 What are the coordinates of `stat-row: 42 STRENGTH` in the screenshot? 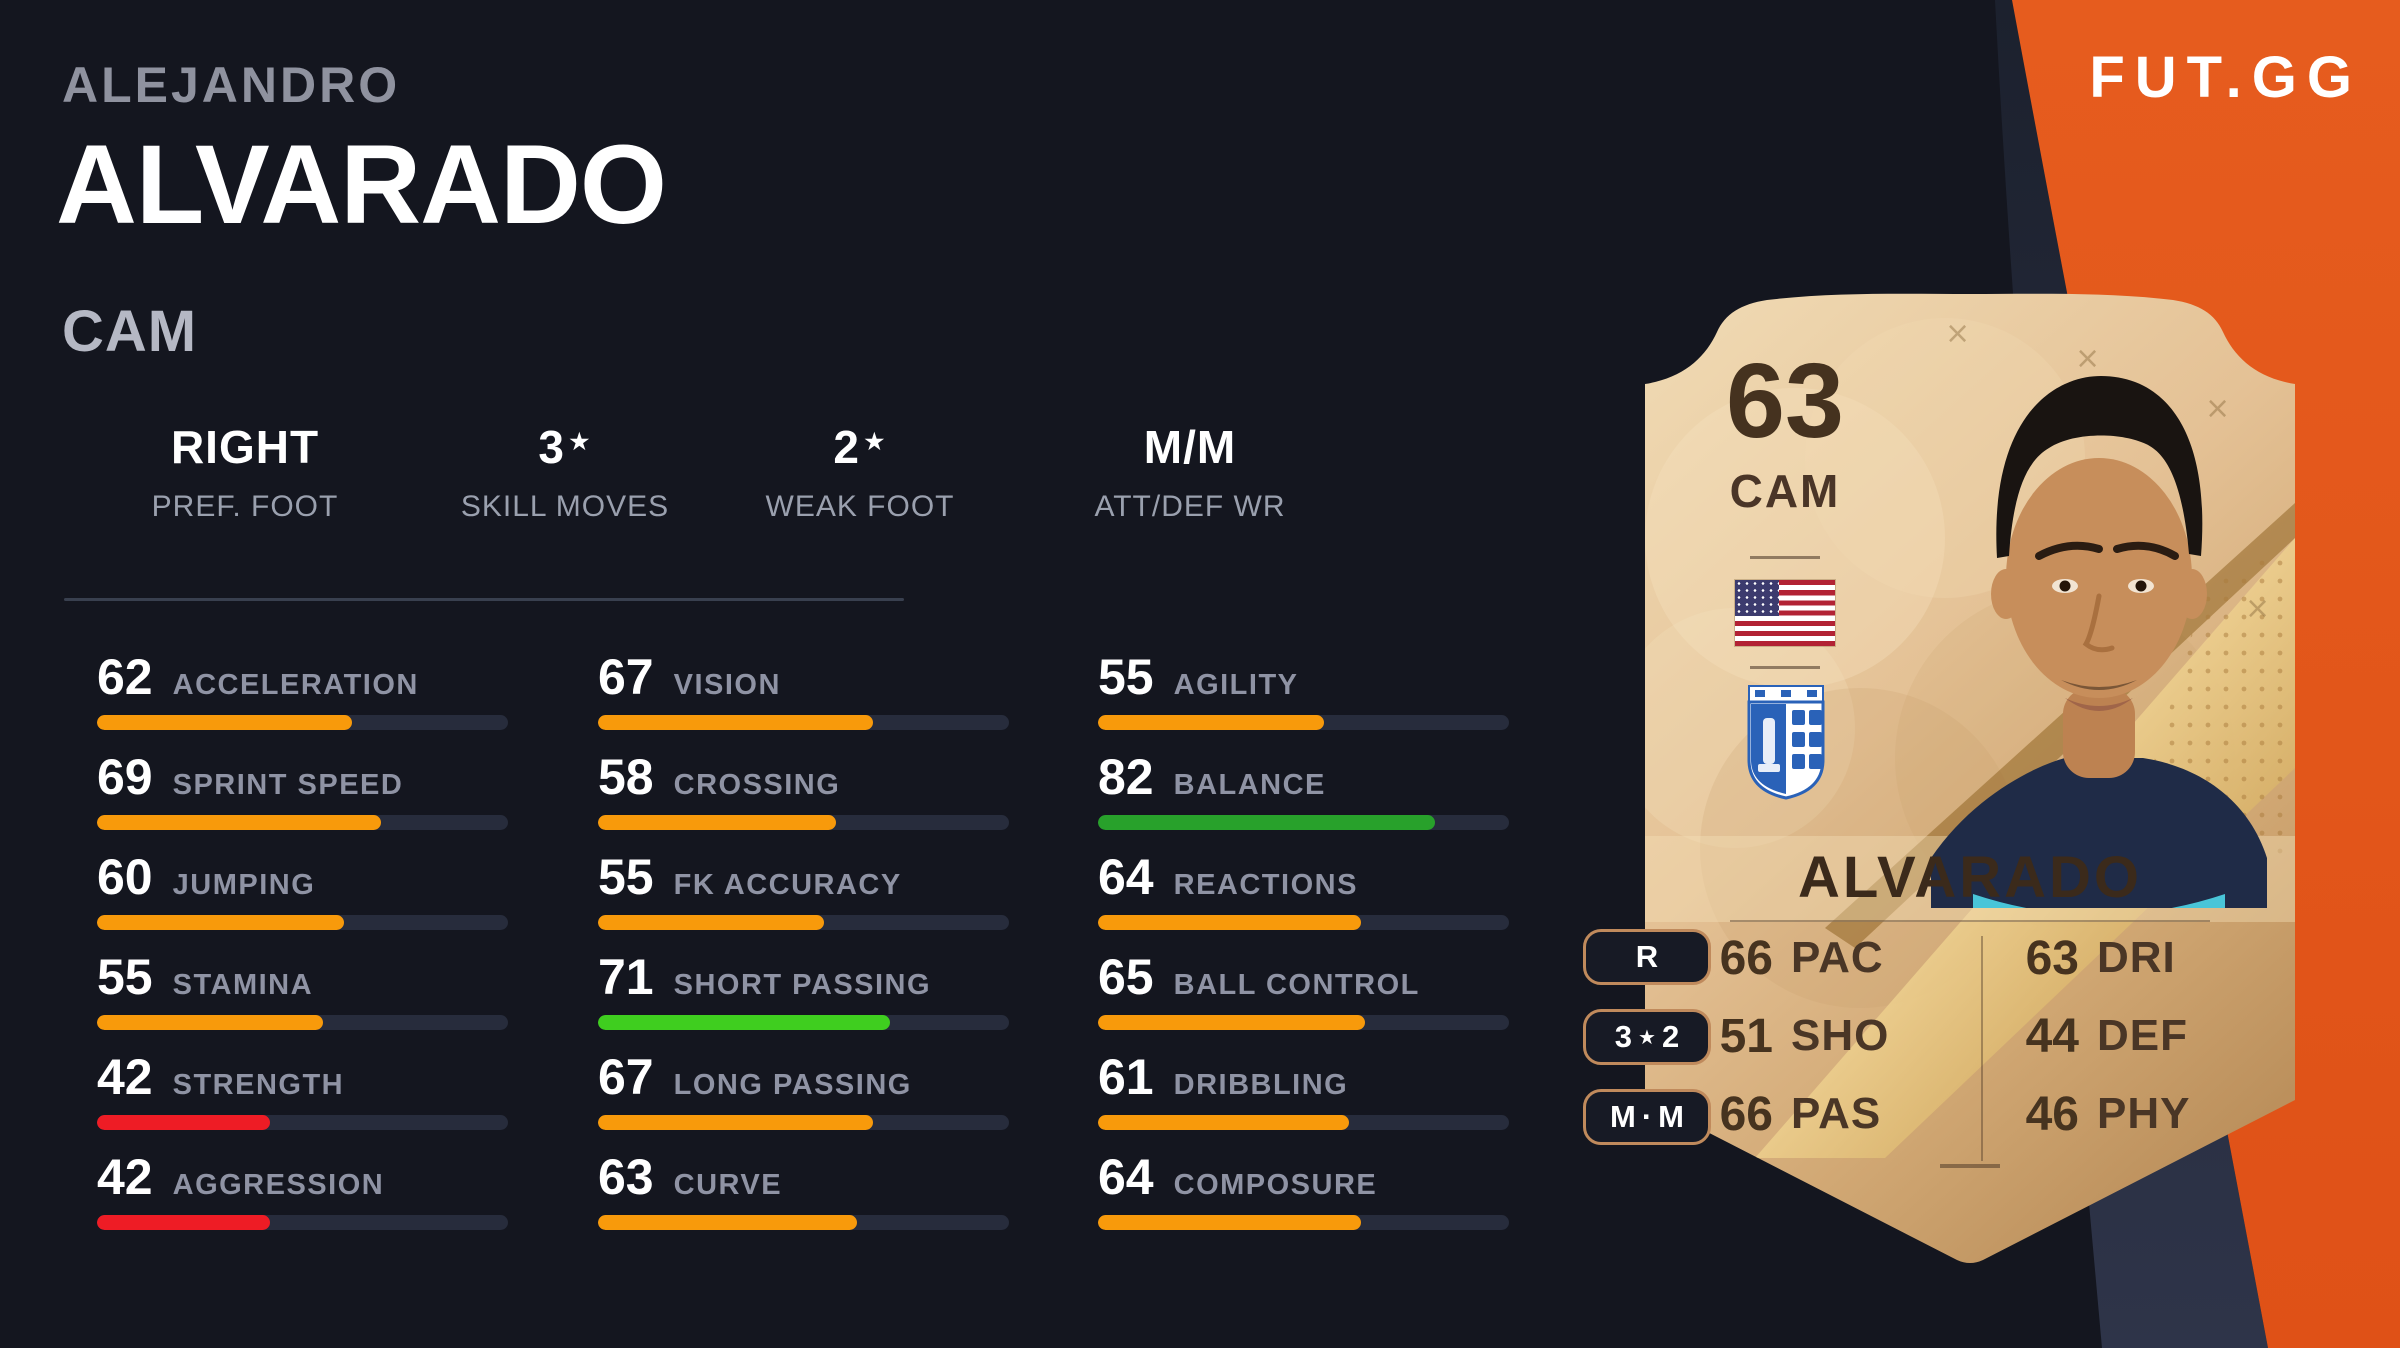 It's located at (302, 1098).